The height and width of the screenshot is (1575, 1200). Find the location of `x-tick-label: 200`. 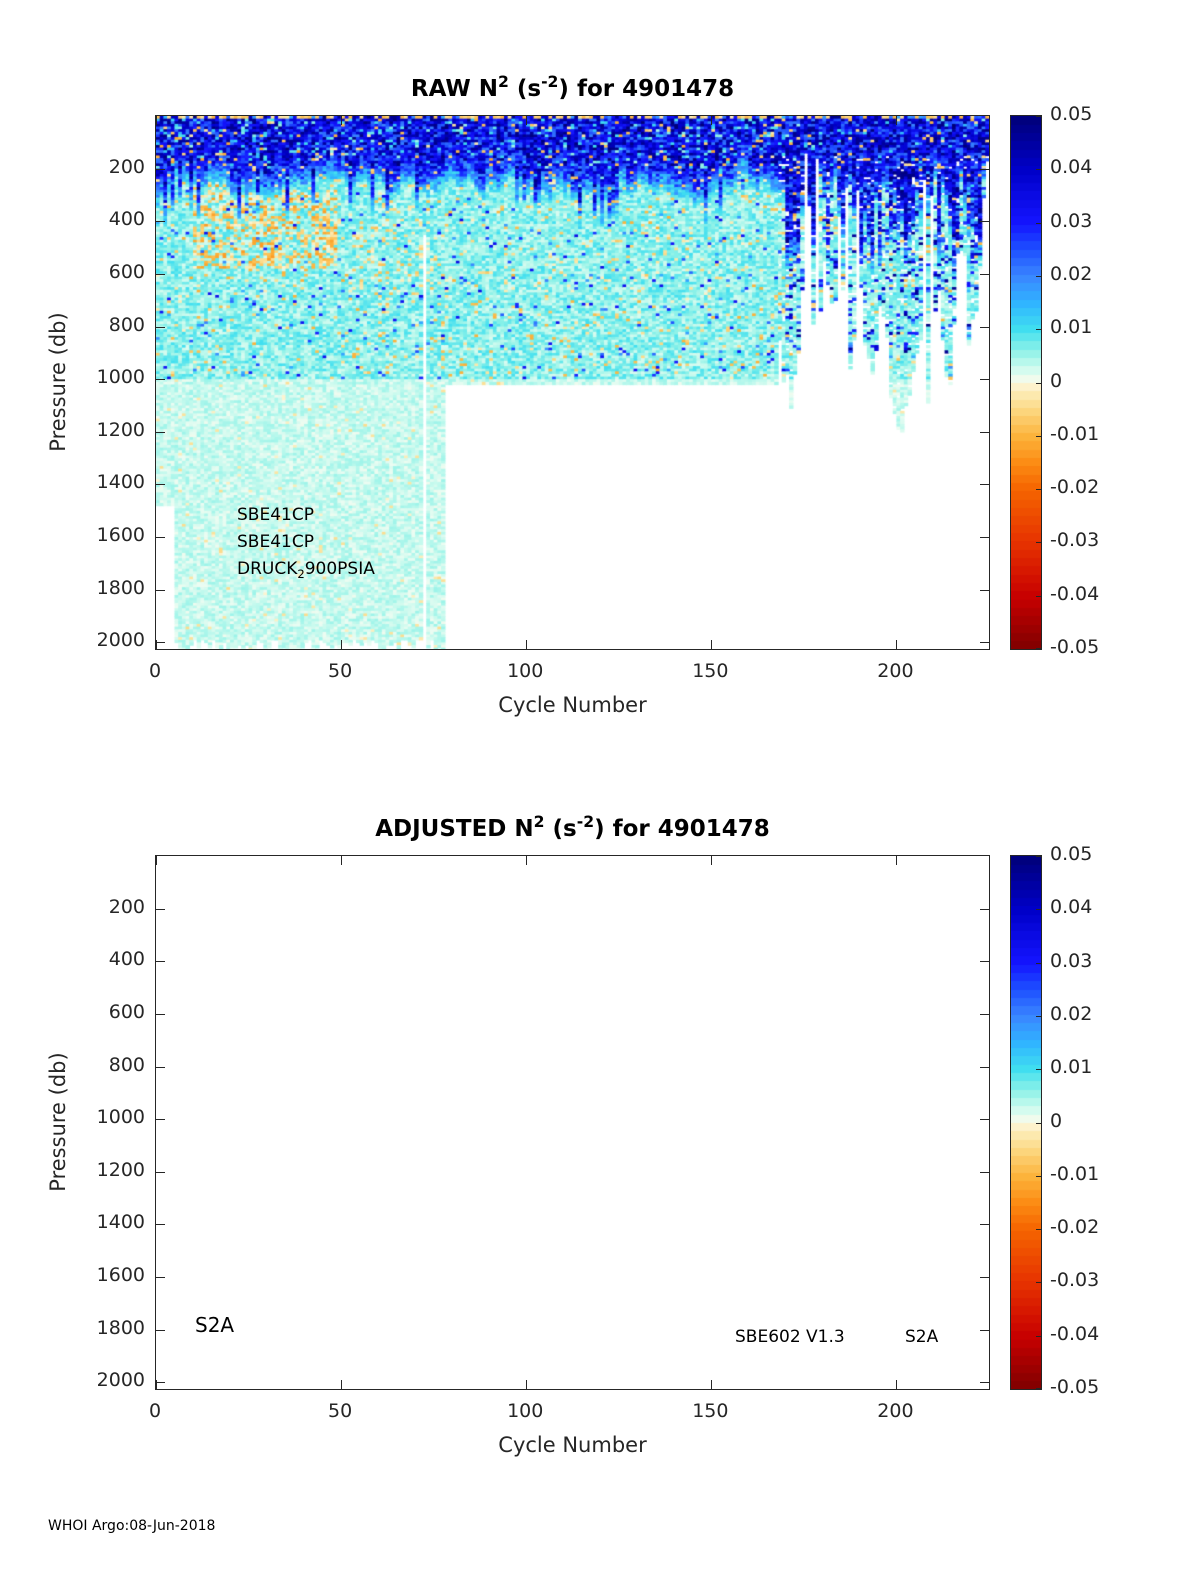

x-tick-label: 200 is located at coordinates (895, 671).